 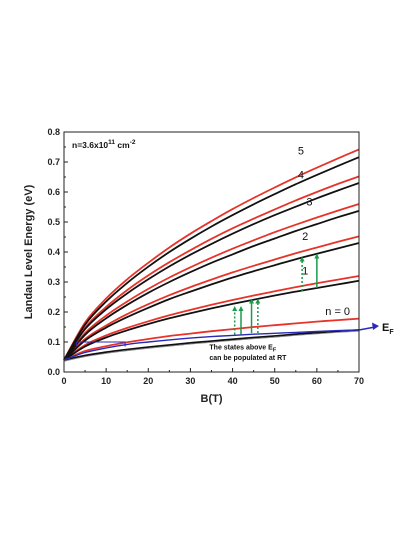 What do you see at coordinates (301, 176) in the screenshot?
I see `level-label-4: 4` at bounding box center [301, 176].